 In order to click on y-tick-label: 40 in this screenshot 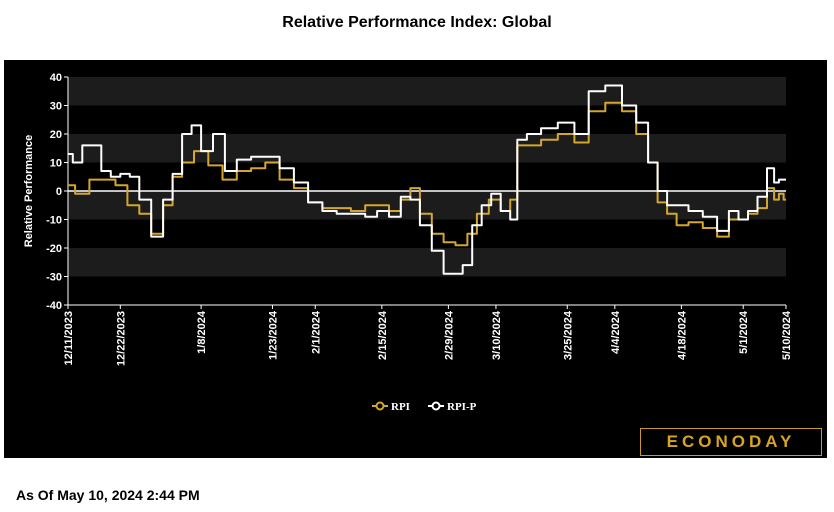, I will do `click(56, 78)`.